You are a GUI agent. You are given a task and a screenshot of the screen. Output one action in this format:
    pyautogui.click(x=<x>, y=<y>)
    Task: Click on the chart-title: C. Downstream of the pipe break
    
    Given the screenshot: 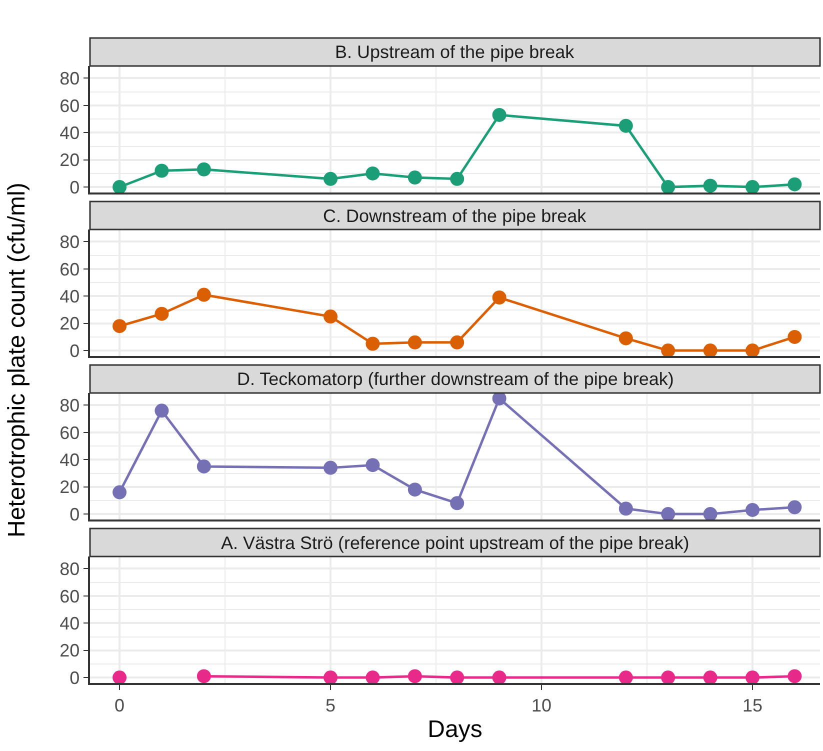 What is the action you would take?
    pyautogui.click(x=455, y=216)
    